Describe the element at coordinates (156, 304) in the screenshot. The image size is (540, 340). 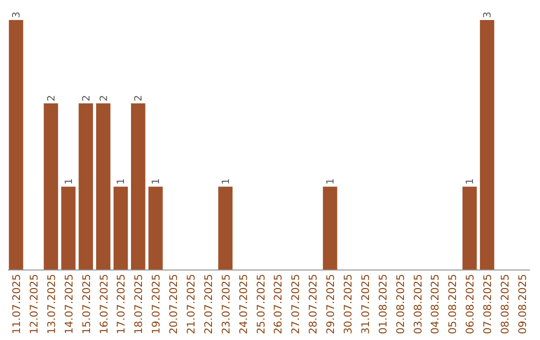
I see `x-tick-label: 19.07.2025` at that location.